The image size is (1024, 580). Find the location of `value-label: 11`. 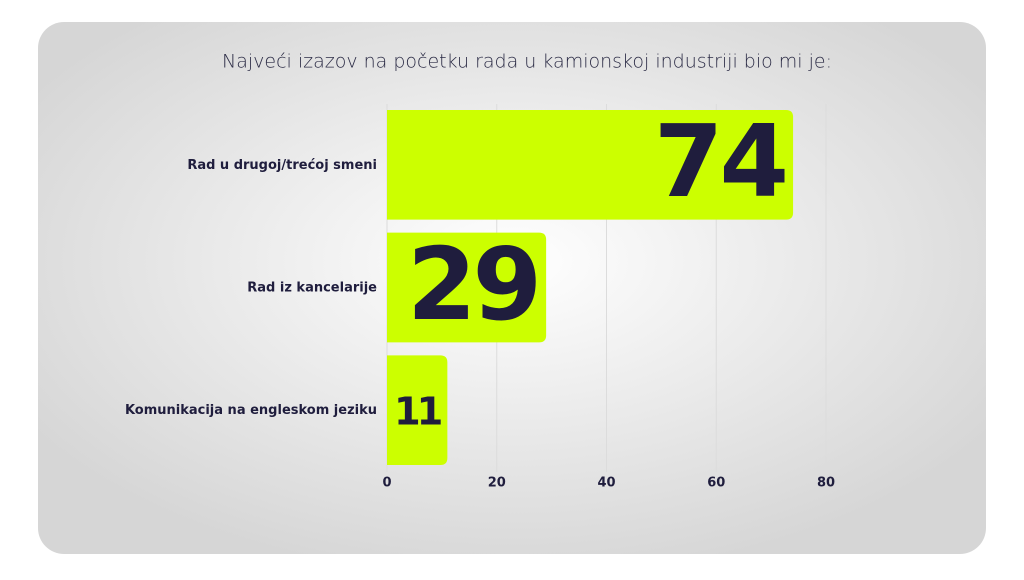

value-label: 11 is located at coordinates (418, 412).